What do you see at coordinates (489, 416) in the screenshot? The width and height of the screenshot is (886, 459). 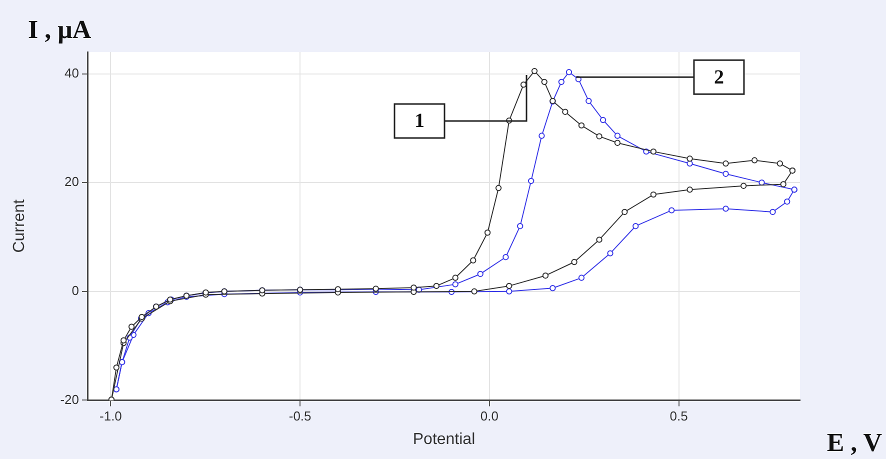 I see `x-tick-label: 0.0` at bounding box center [489, 416].